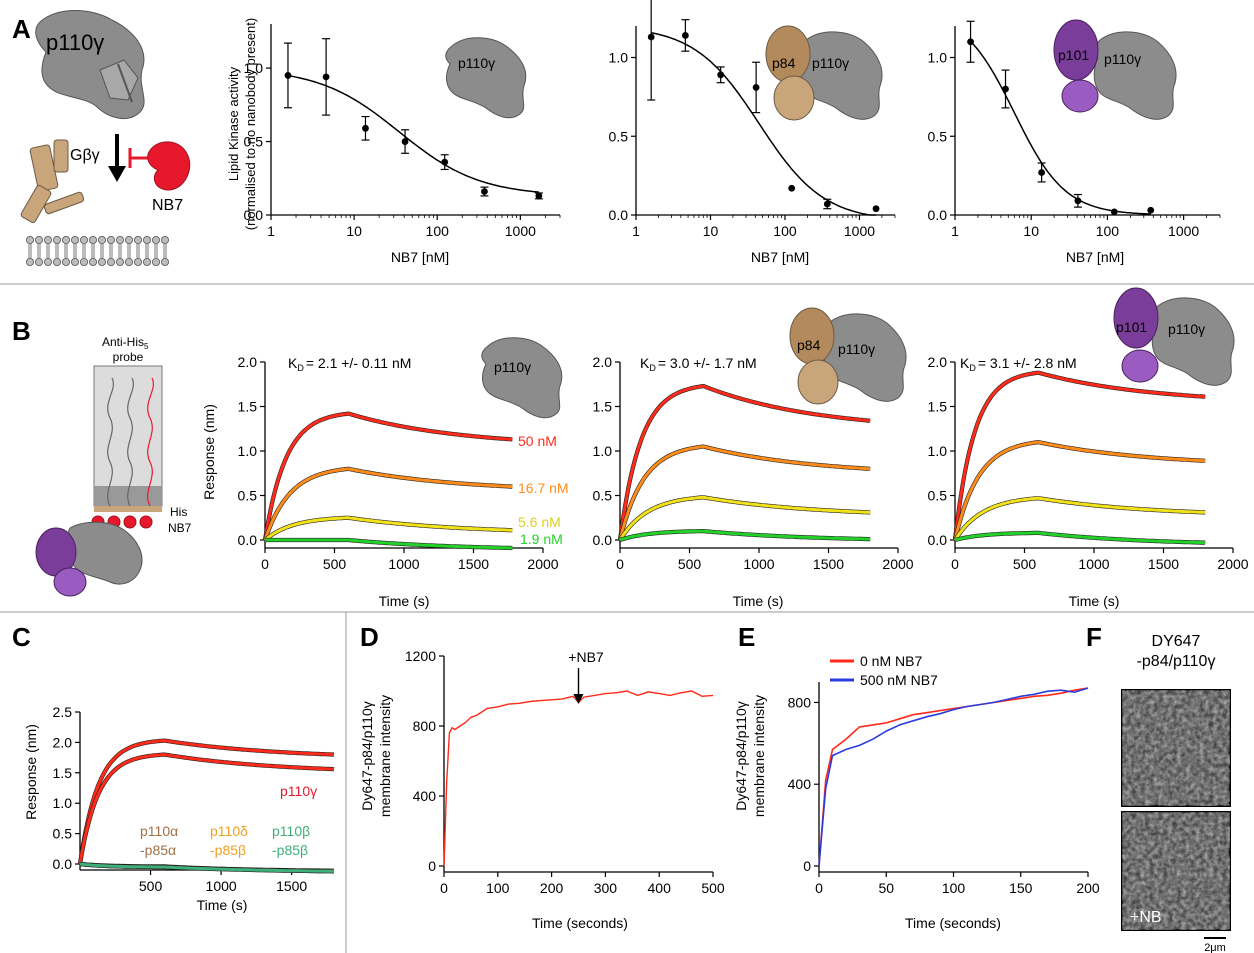 The width and height of the screenshot is (1254, 953). What do you see at coordinates (367, 755) in the screenshot?
I see `panel-d-ylabel-line1: Dy647-p84/p110γ` at bounding box center [367, 755].